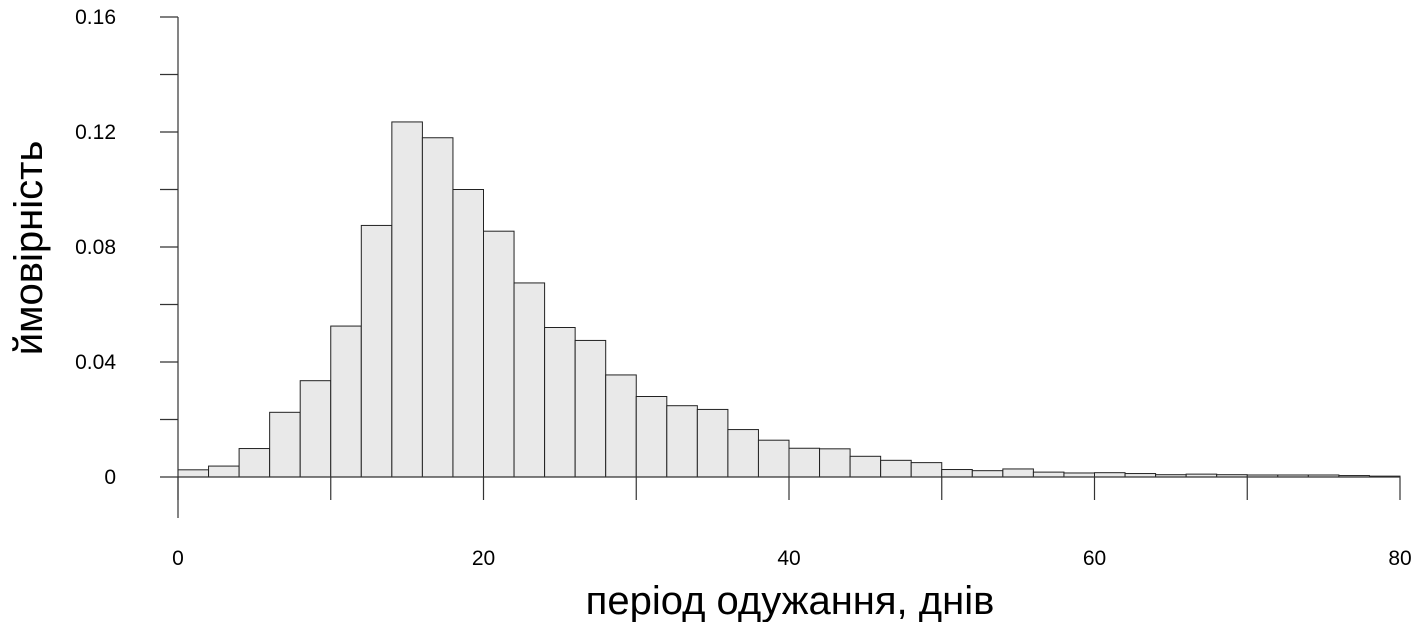  I want to click on x-tick-label: 20, so click(483, 558).